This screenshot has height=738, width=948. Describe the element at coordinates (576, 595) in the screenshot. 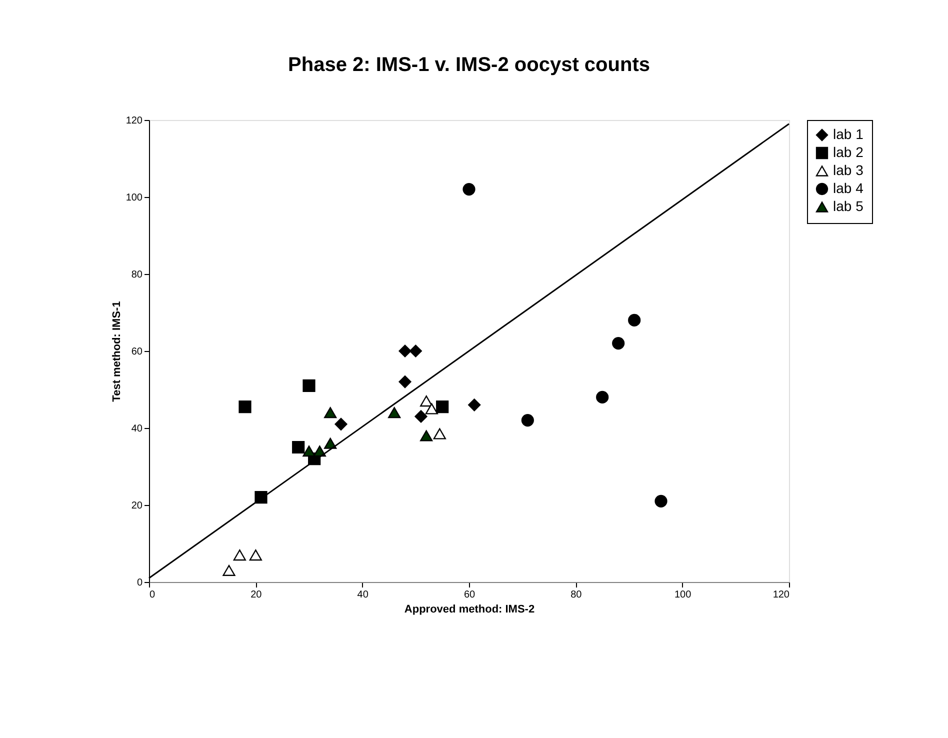

I see `x-tick-label: 80` at that location.